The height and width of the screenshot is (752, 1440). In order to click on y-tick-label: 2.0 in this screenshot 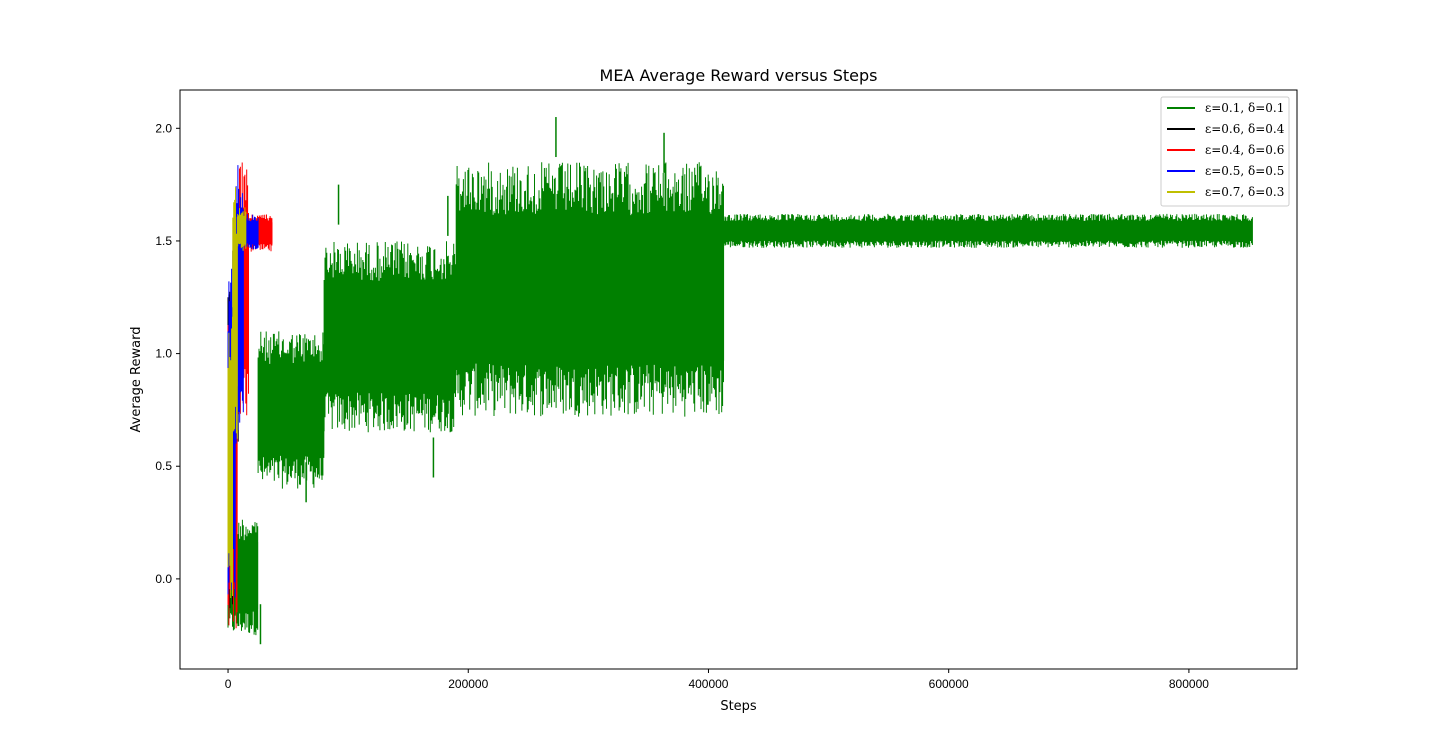, I will do `click(163, 128)`.